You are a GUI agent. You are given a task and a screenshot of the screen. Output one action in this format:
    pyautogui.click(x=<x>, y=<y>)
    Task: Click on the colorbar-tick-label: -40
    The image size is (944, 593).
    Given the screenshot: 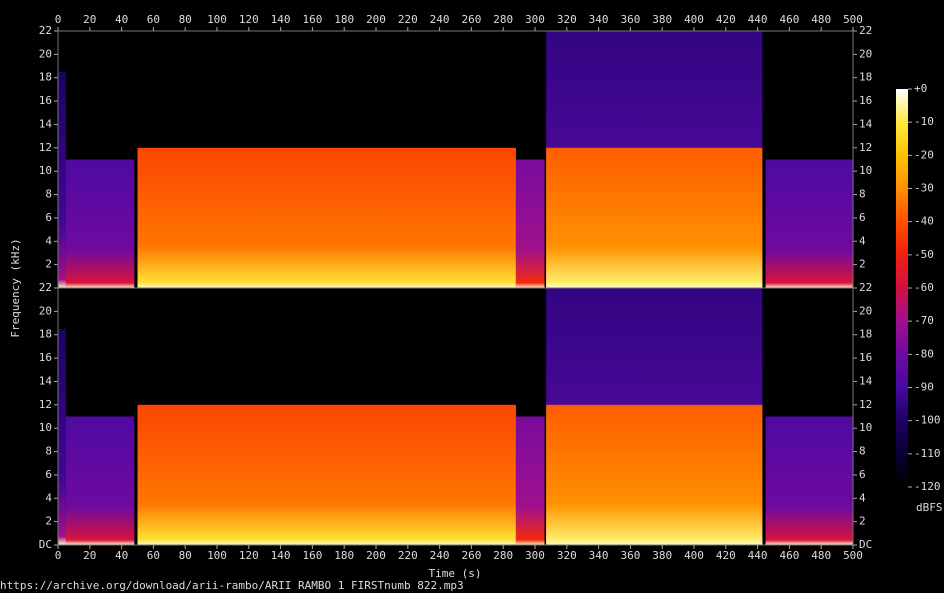 What is the action you would take?
    pyautogui.click(x=924, y=221)
    